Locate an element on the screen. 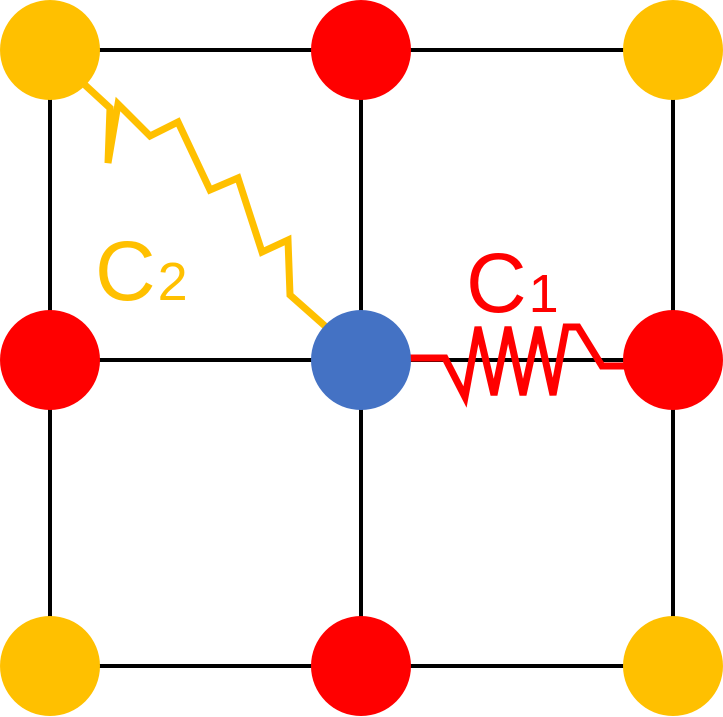 The height and width of the screenshot is (717, 723). atom-top is located at coordinates (361, 50).